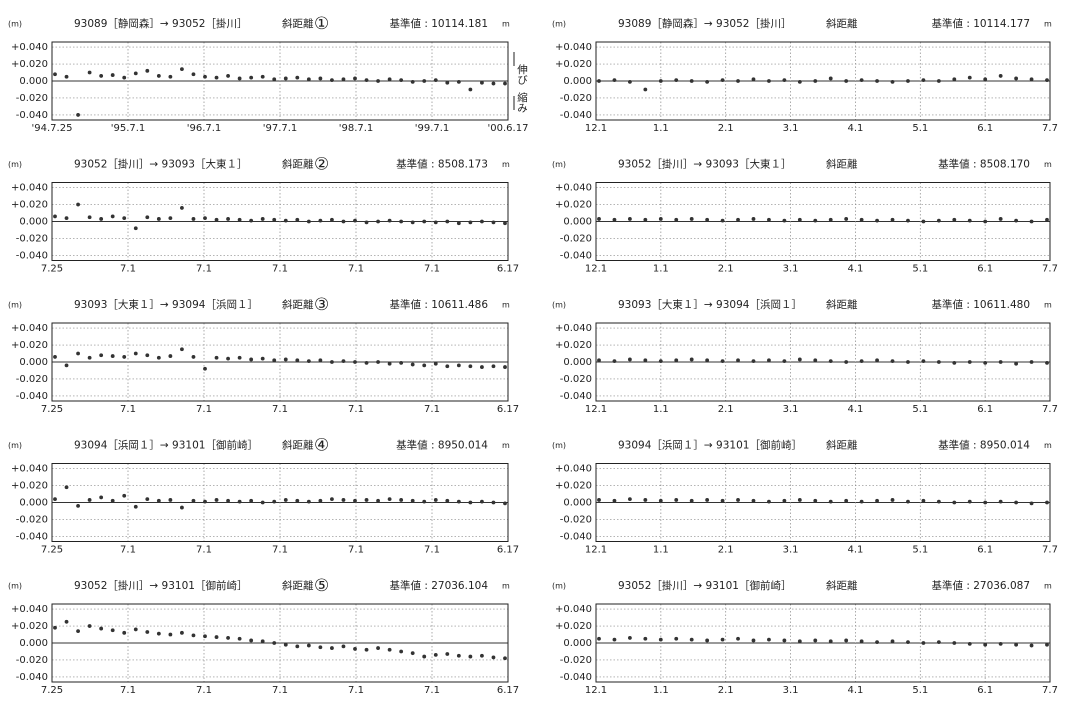 The image size is (1077, 721). Describe the element at coordinates (981, 585) in the screenshot. I see `base-value: 基準値 : 27036.087` at that location.